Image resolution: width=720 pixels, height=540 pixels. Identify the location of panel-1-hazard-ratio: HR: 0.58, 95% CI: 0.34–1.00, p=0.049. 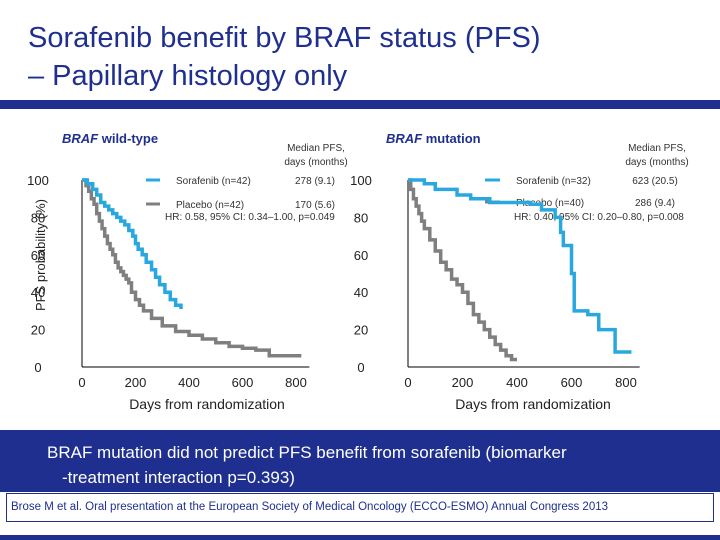
(250, 217).